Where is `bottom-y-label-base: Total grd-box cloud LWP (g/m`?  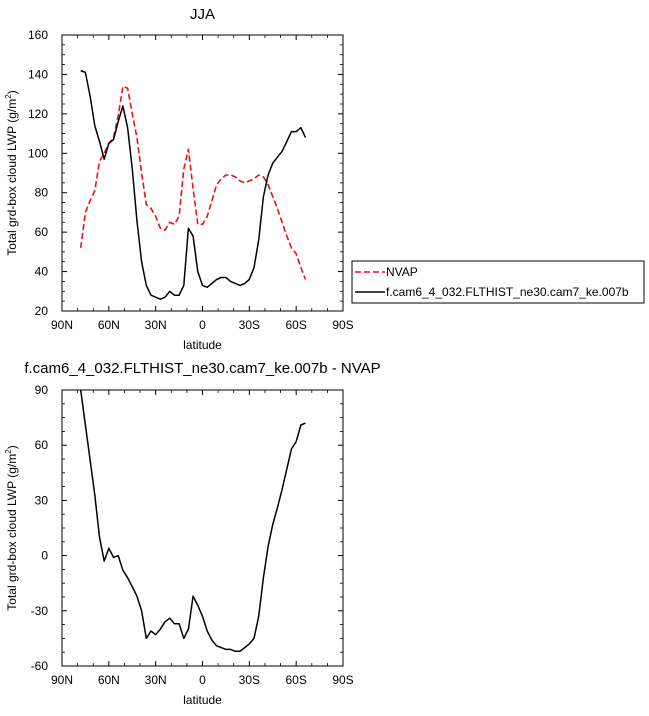
bottom-y-label-base: Total grd-box cloud LWP (g/m is located at coordinates (12, 532).